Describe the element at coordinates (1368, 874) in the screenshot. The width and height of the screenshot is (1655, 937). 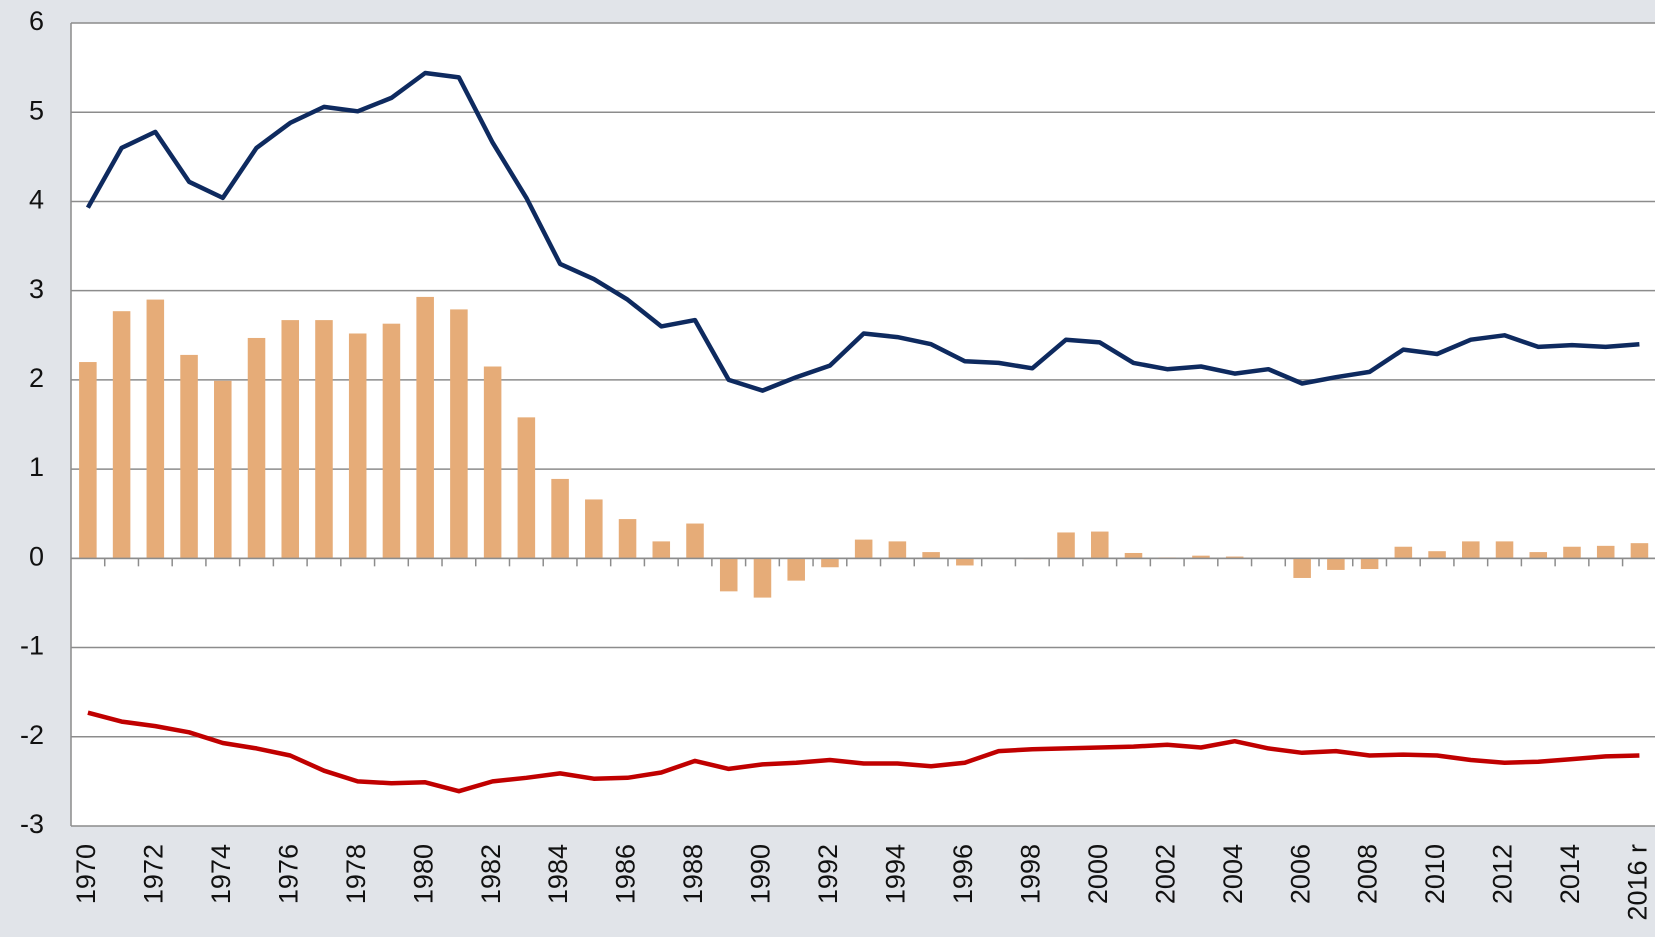
I see `x-tick-label: 2008` at that location.